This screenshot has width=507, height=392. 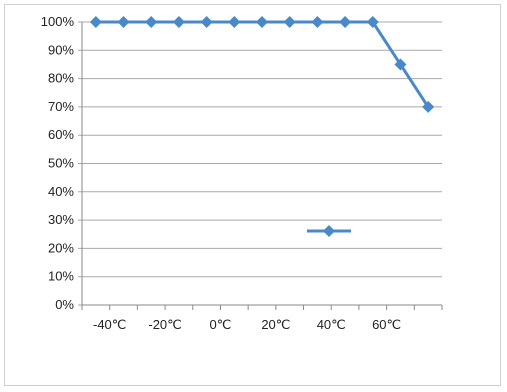 I want to click on y-tick-label: 80%, so click(x=61, y=78).